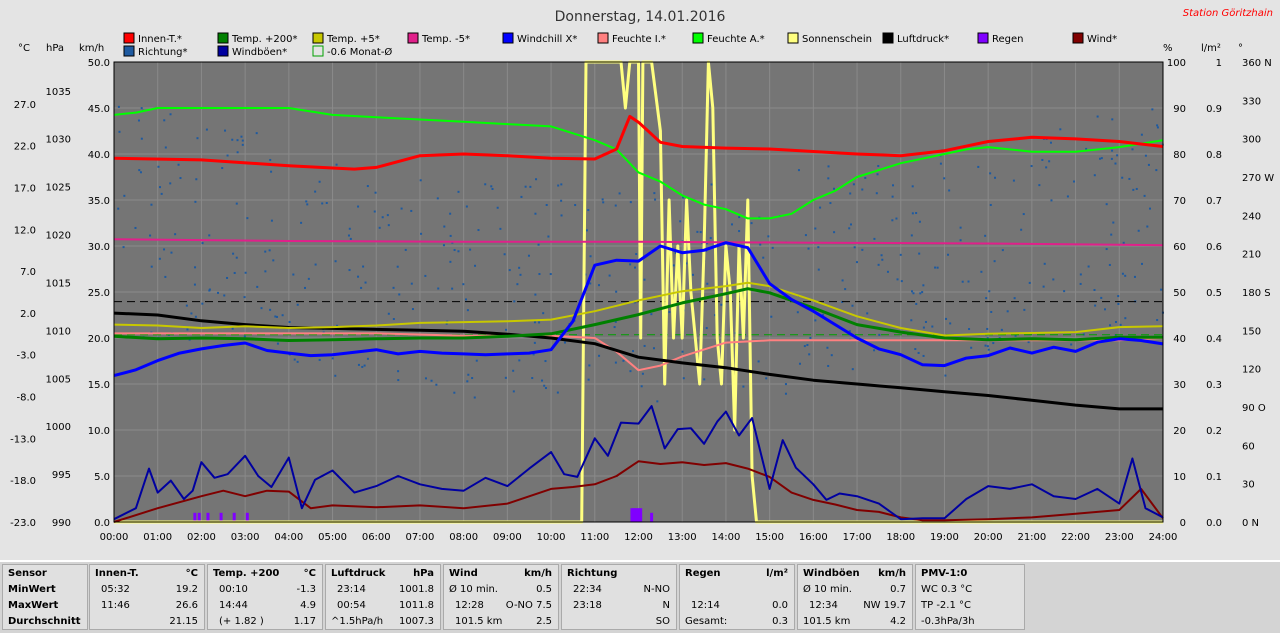 The image size is (1280, 633). Describe the element at coordinates (1179, 201) in the screenshot. I see `humidity-tick-label: 70` at that location.